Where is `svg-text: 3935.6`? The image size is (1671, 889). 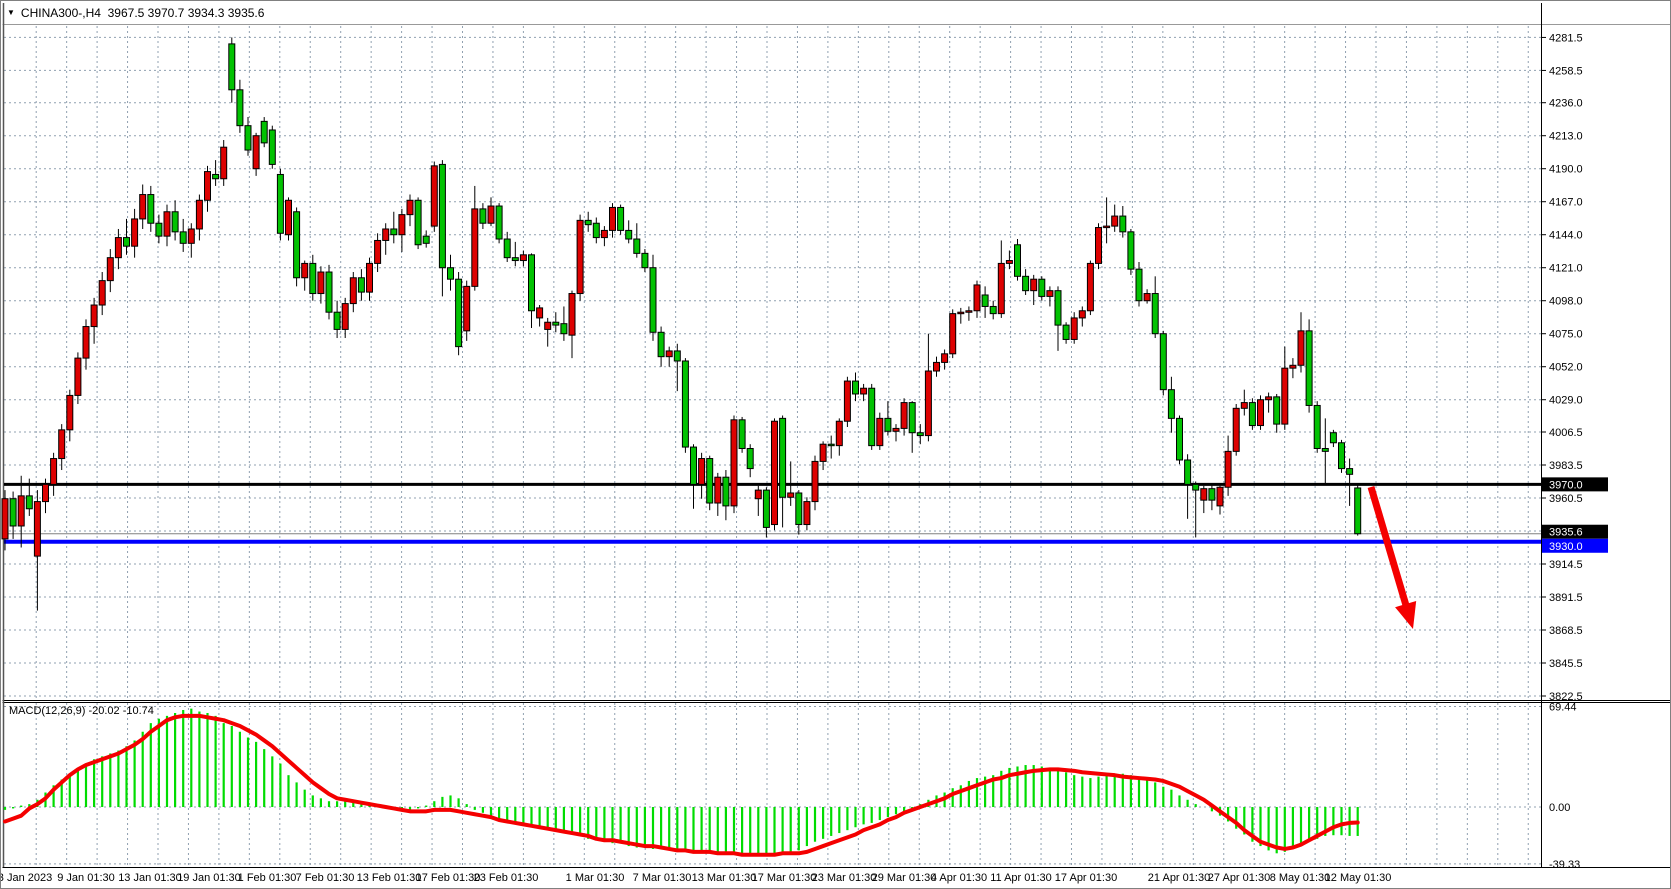 svg-text: 3935.6 is located at coordinates (1566, 533).